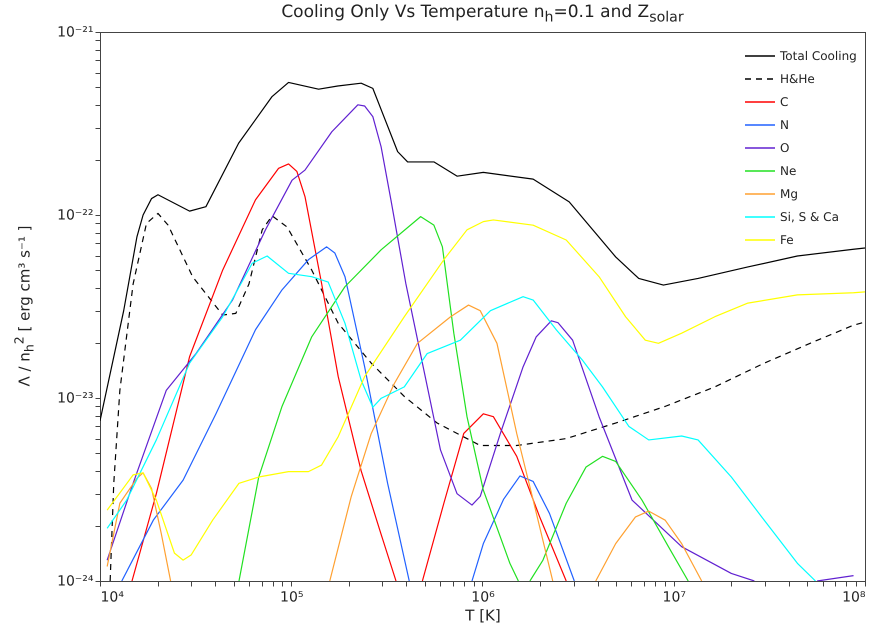 The width and height of the screenshot is (886, 637). I want to click on y-tick-label: 10⁻²², so click(75, 216).